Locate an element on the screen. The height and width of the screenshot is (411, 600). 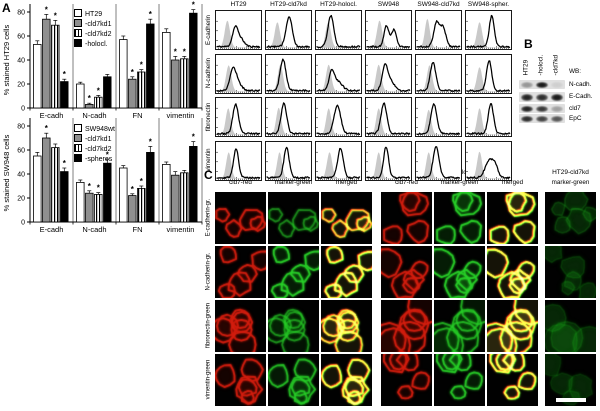
chart1-y-axis-label: % stained HT29 cells is located at coordinates (6, 60).